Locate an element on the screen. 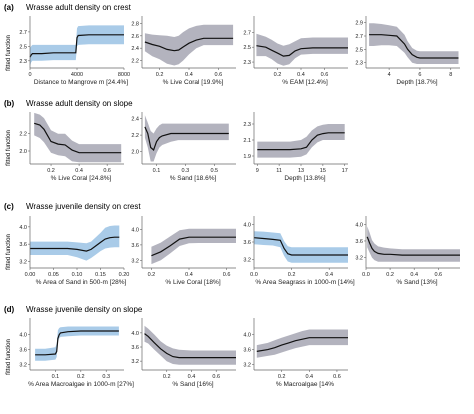 This screenshot has height=414, width=474. y-tick-label: 2.8 is located at coordinates (135, 24).